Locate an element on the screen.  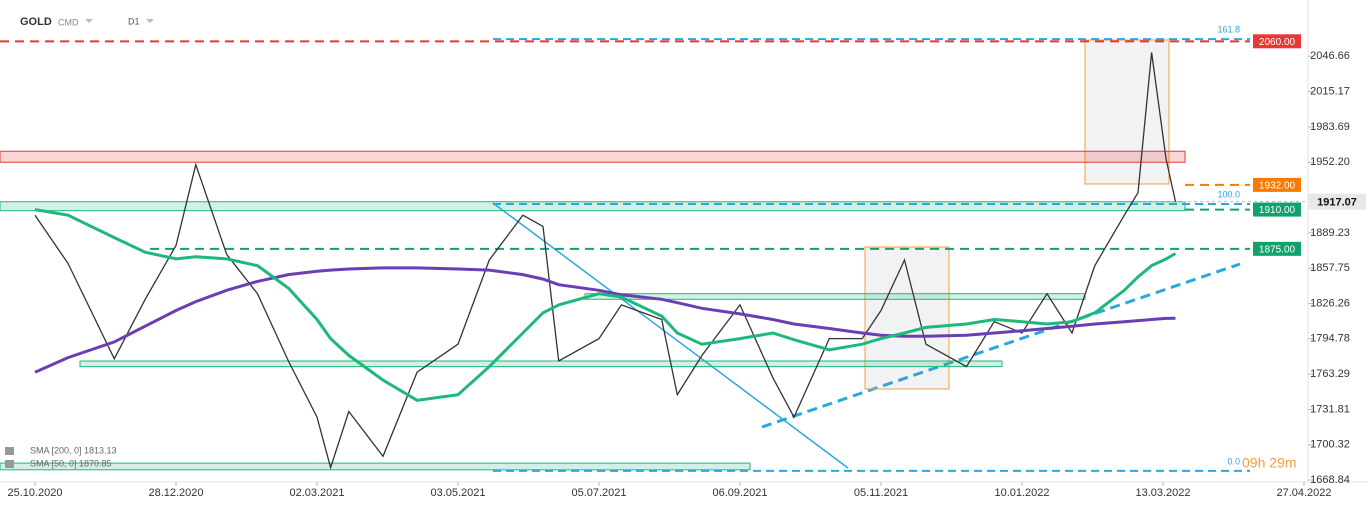
timer: 09h 29m is located at coordinates (1269, 463).